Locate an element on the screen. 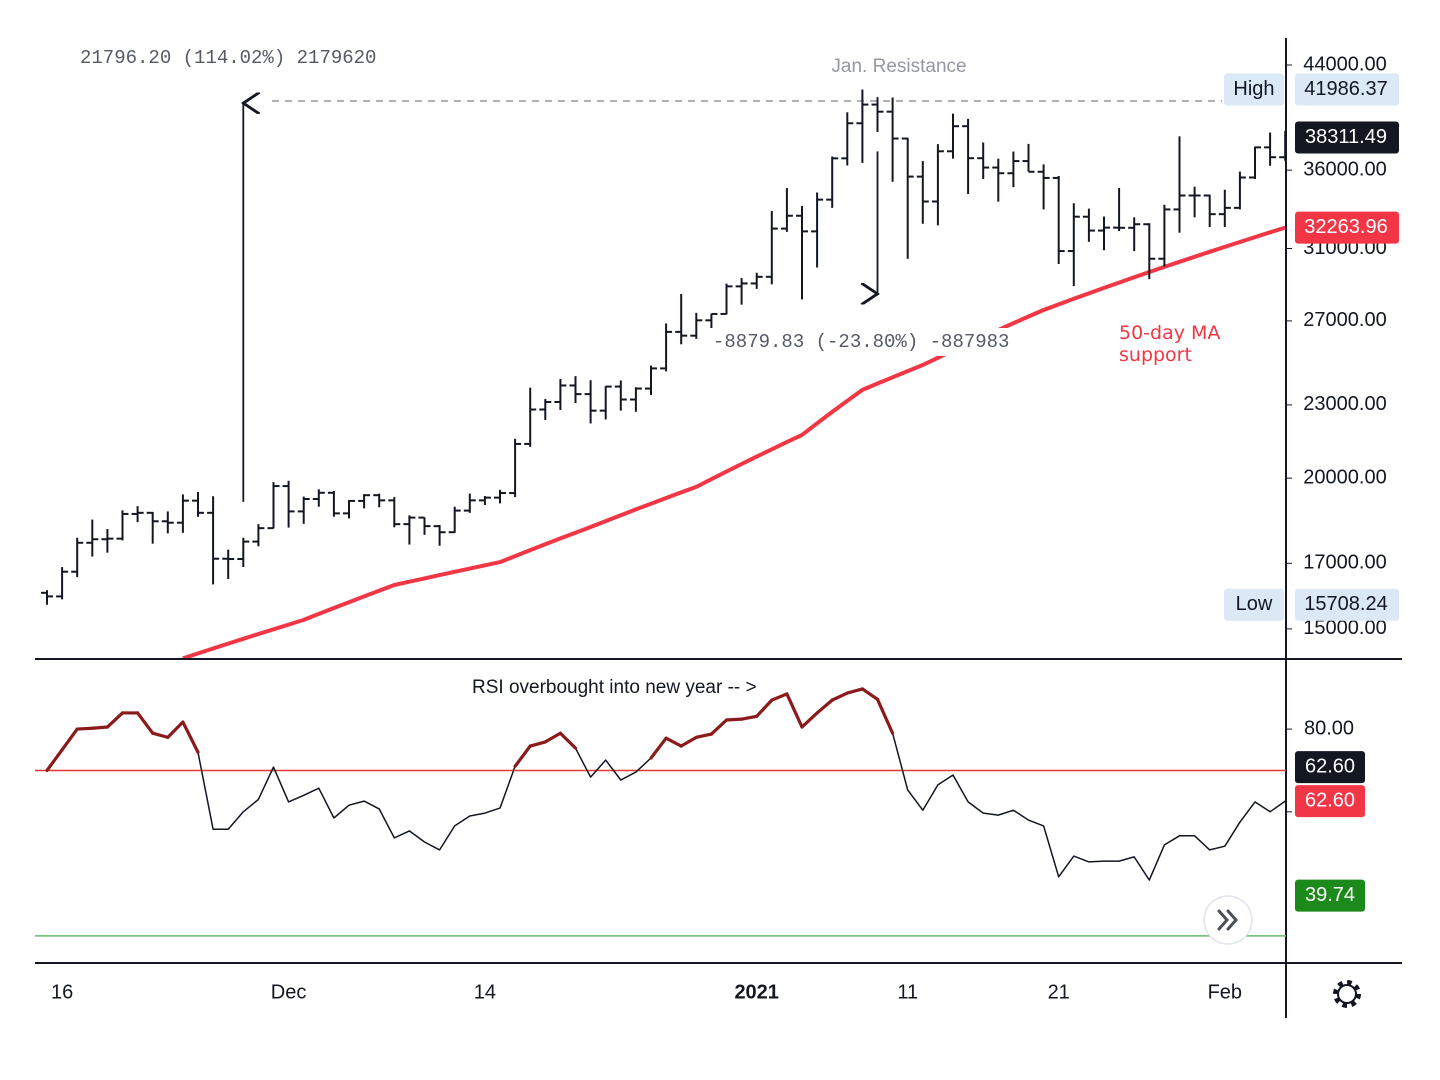 The image size is (1440, 1080). price-label: 15708.24 is located at coordinates (1345, 604).